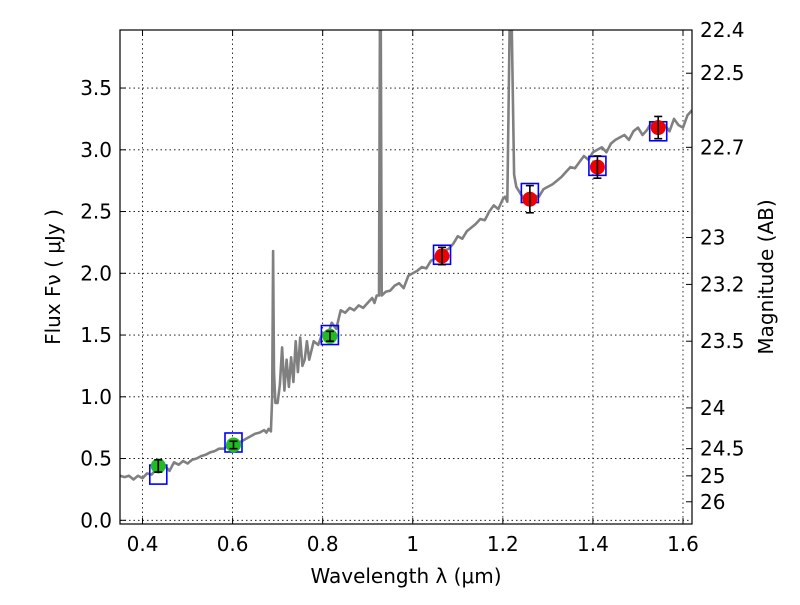  Describe the element at coordinates (233, 544) in the screenshot. I see `x-tick-label: 0.6` at that location.